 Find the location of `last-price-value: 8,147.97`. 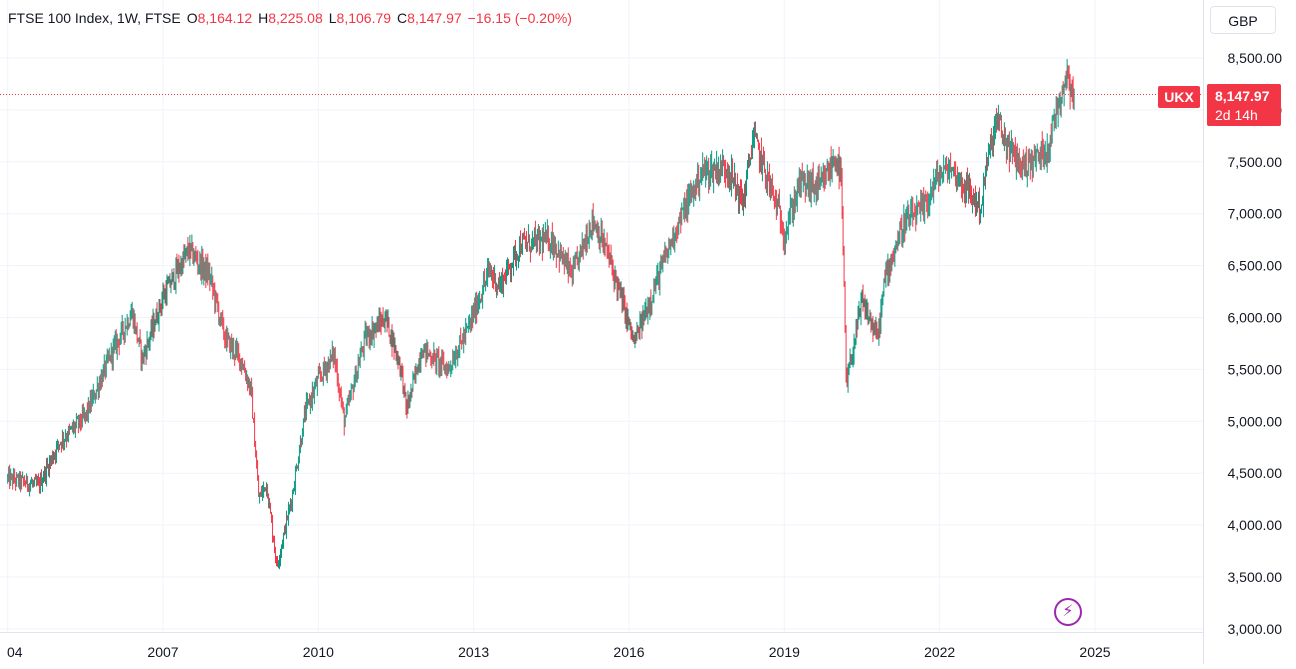

last-price-value: 8,147.97 is located at coordinates (1242, 96).